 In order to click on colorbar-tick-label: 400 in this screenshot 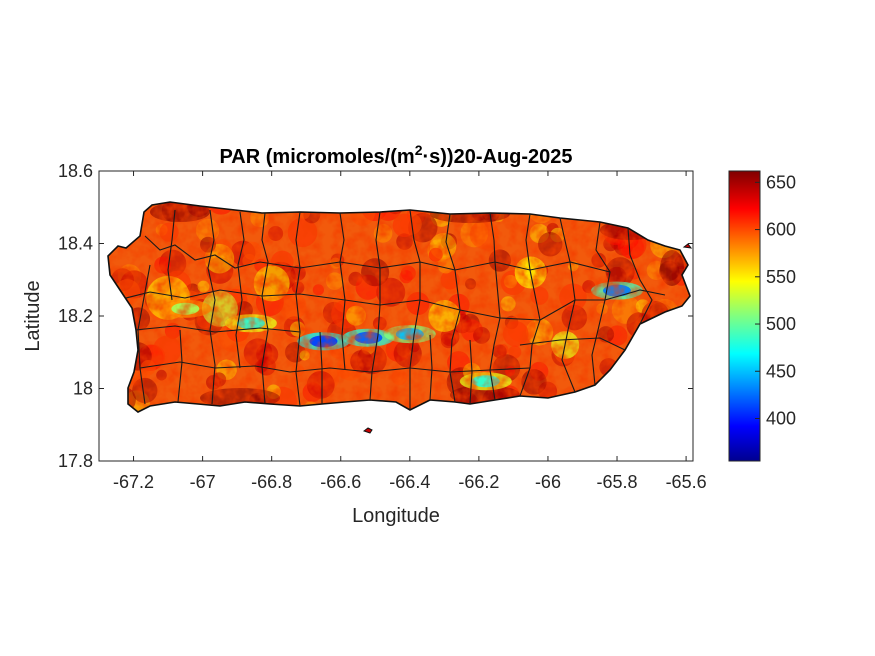, I will do `click(781, 418)`.